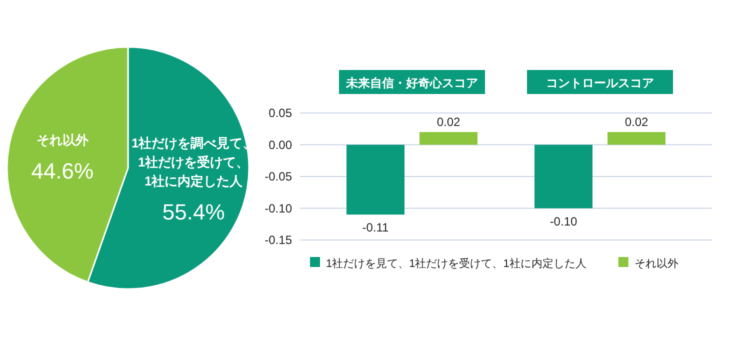 This screenshot has width=750, height=350. Describe the element at coordinates (63, 140) in the screenshot. I see `slice-label: それ以外` at that location.